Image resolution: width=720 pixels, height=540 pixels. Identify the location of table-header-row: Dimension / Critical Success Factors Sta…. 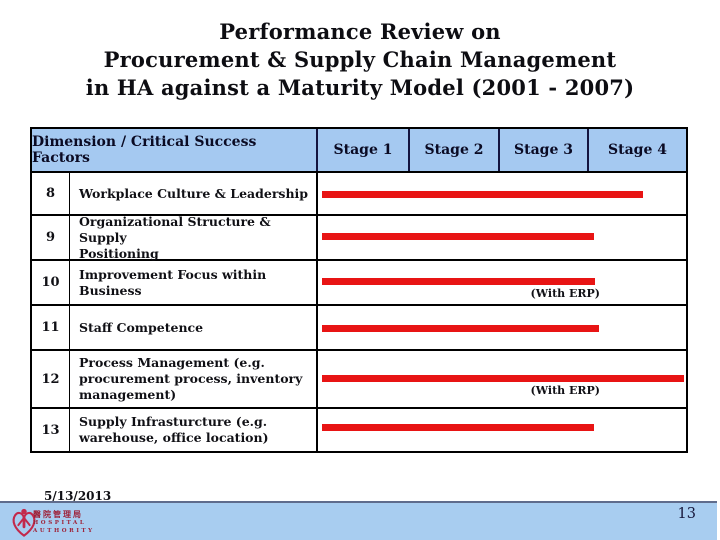
(359, 150).